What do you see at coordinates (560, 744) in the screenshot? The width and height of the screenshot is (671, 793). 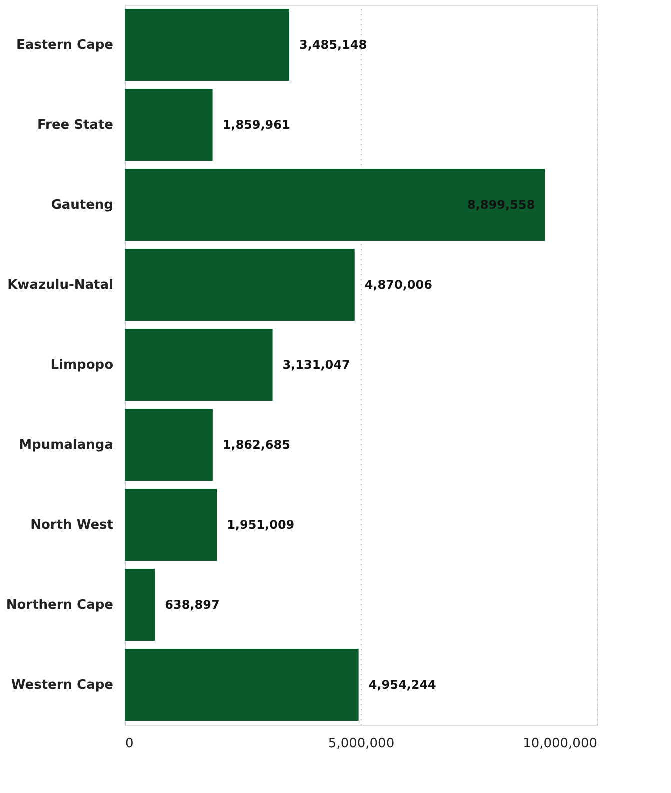 I see `x-tick-label: 10,000,000` at bounding box center [560, 744].